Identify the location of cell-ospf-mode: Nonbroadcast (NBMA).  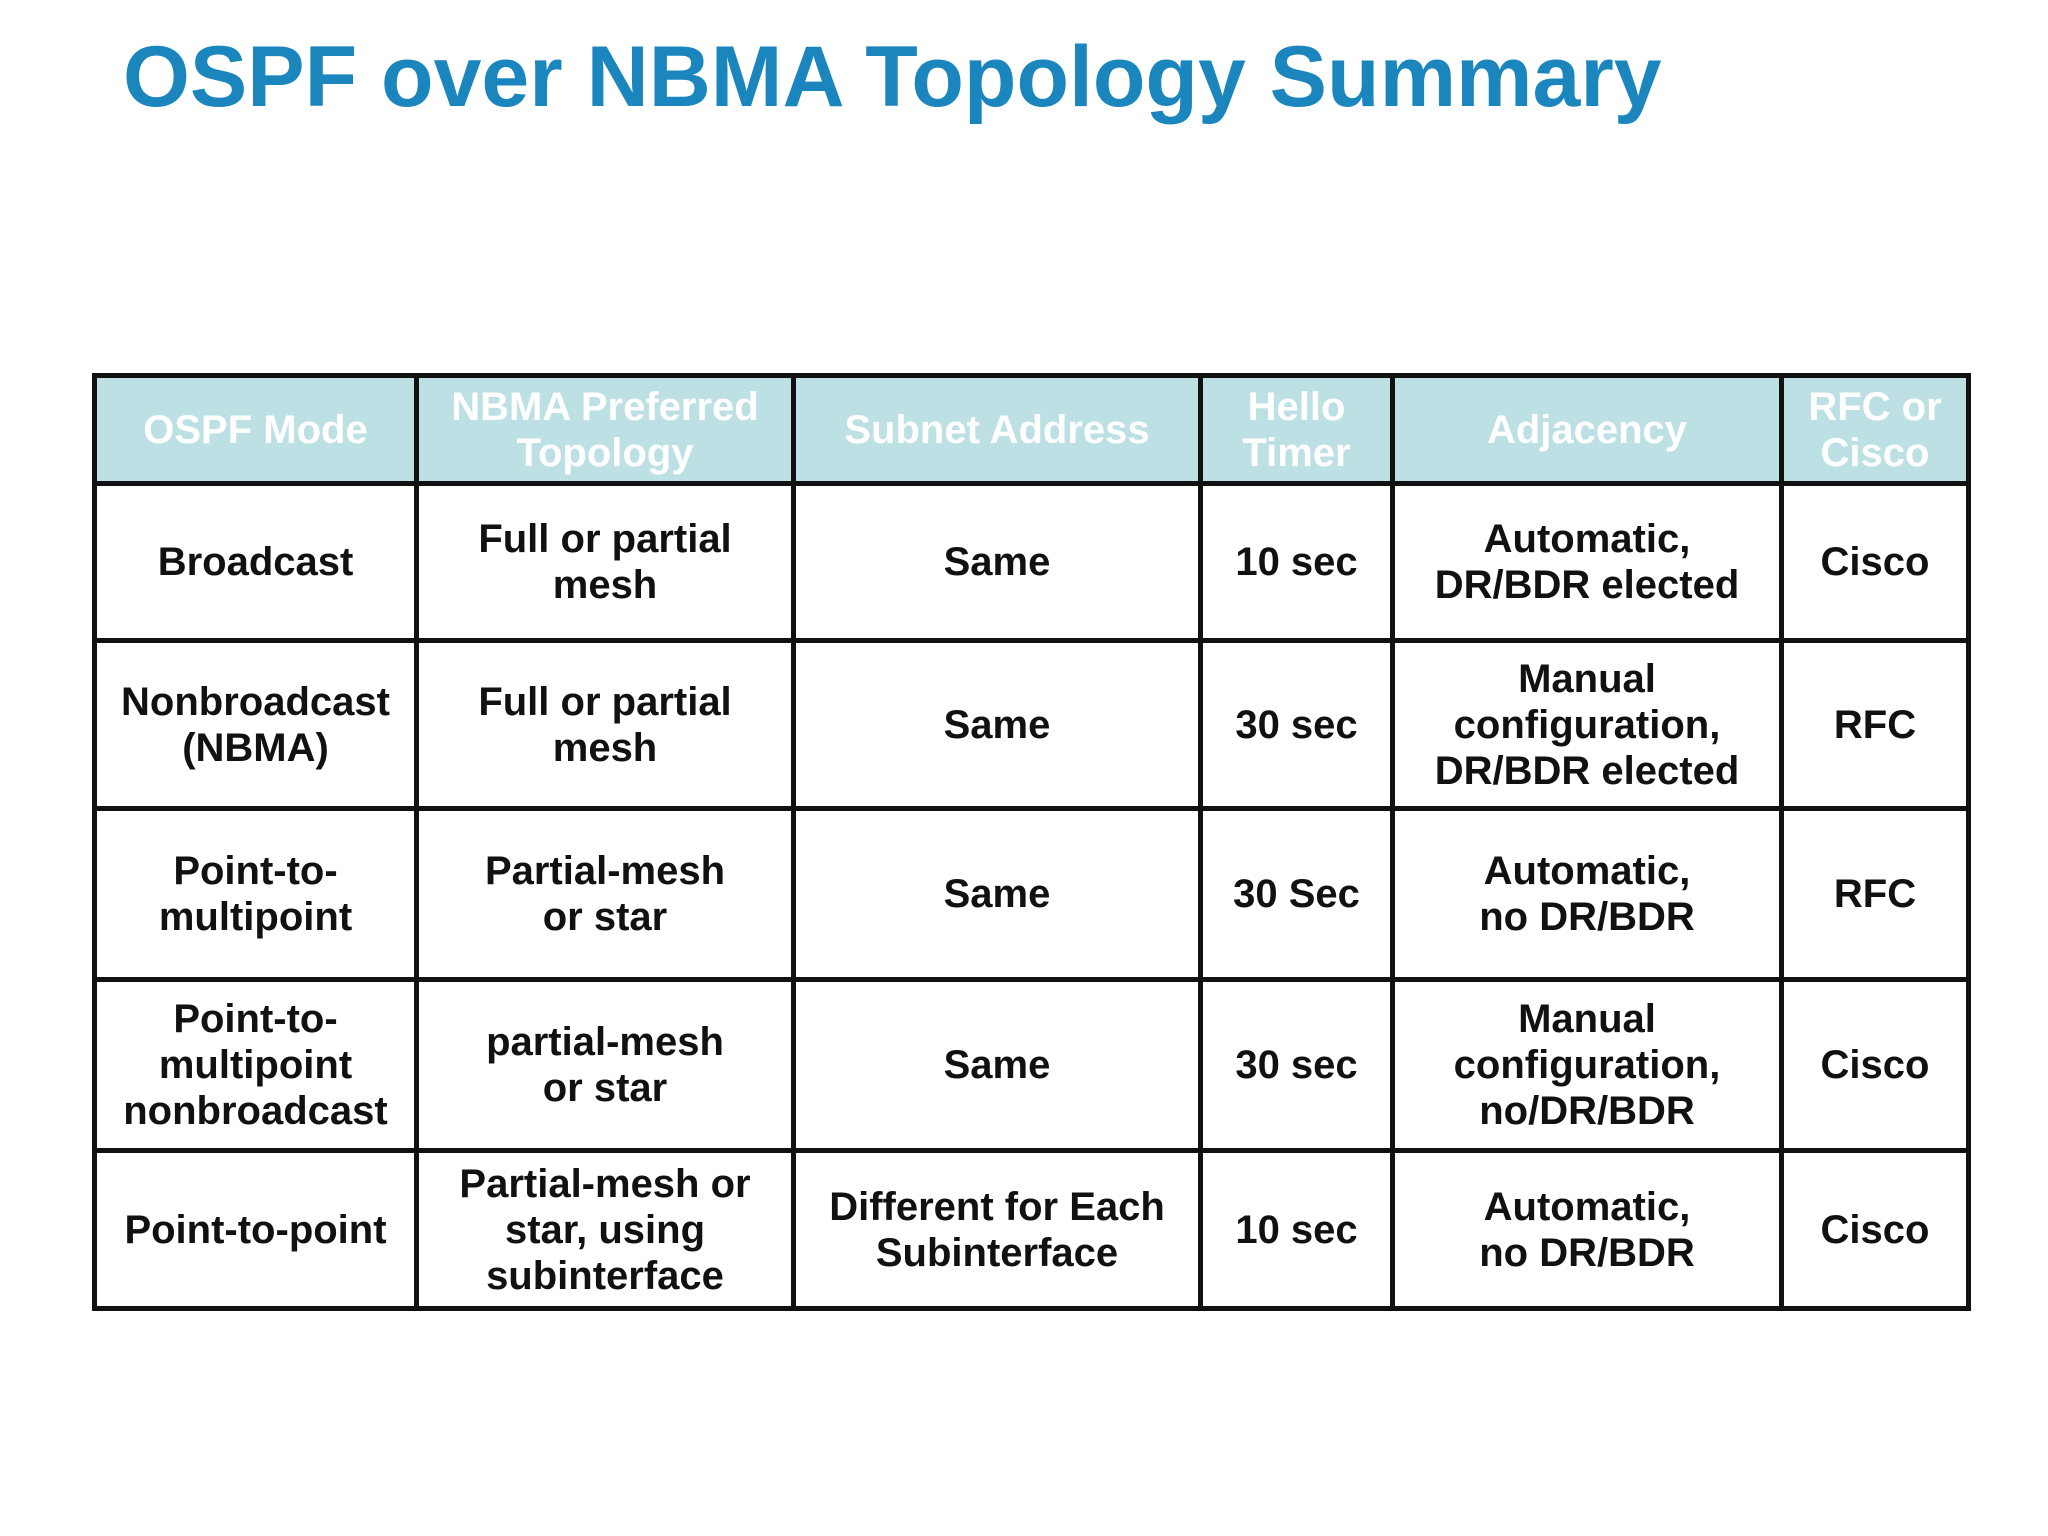
(255, 724).